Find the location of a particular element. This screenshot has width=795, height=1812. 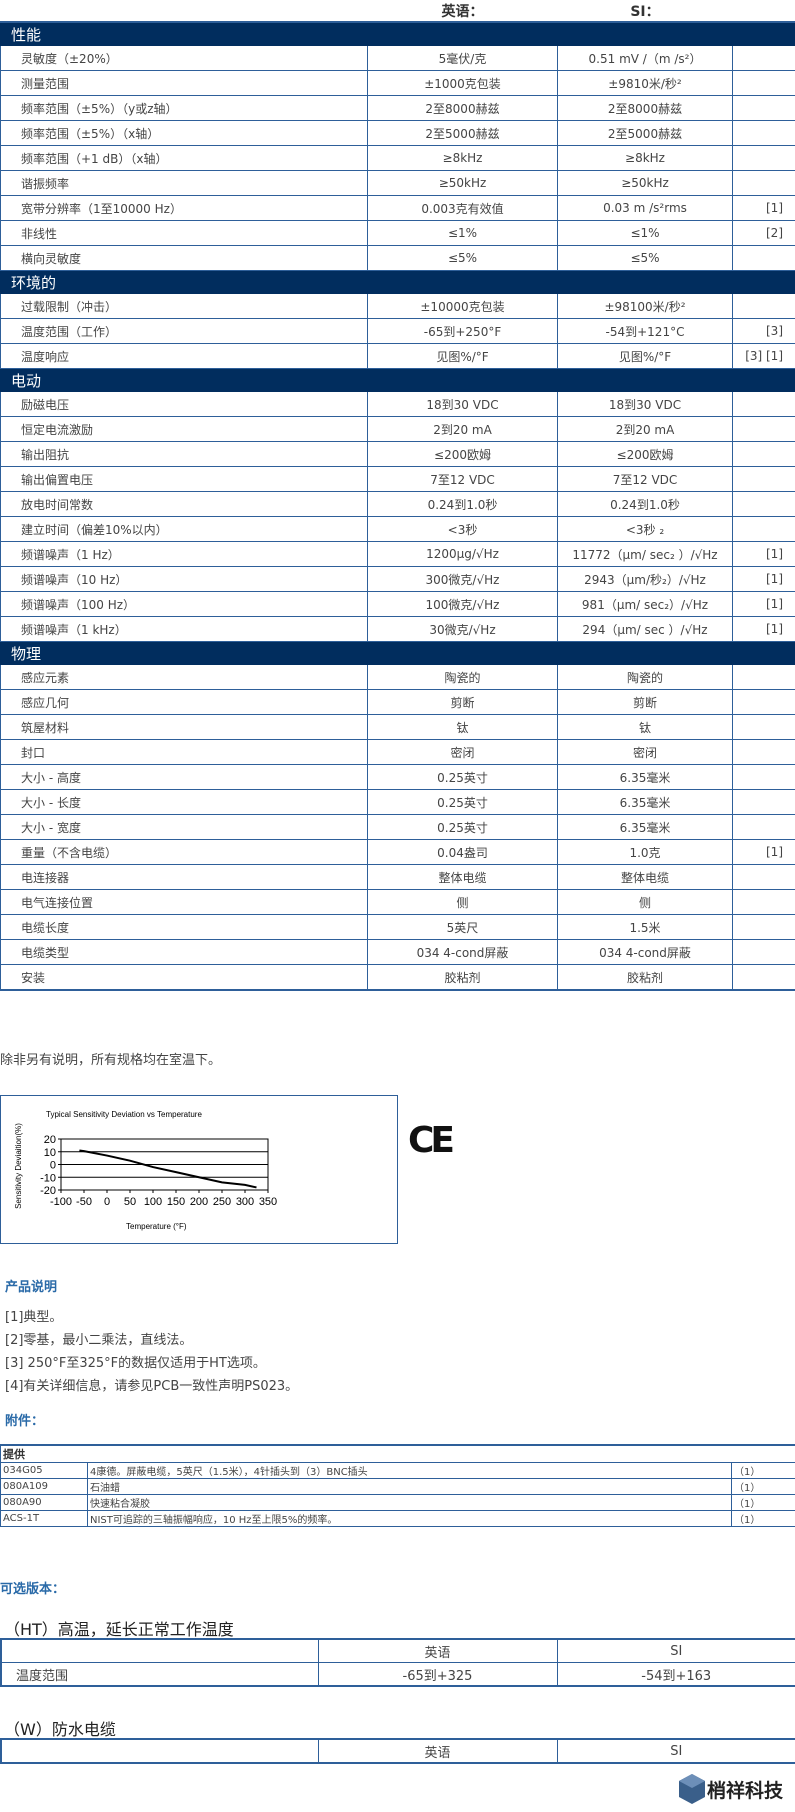

spec-label: 建立时间（偏差10%以内） is located at coordinates (184, 529).